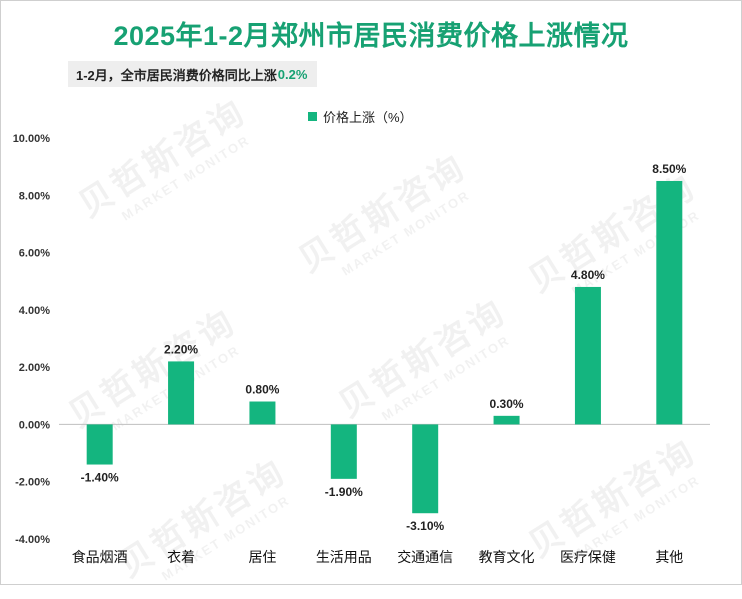  Describe the element at coordinates (100, 478) in the screenshot. I see `data-label: -1.40%` at that location.